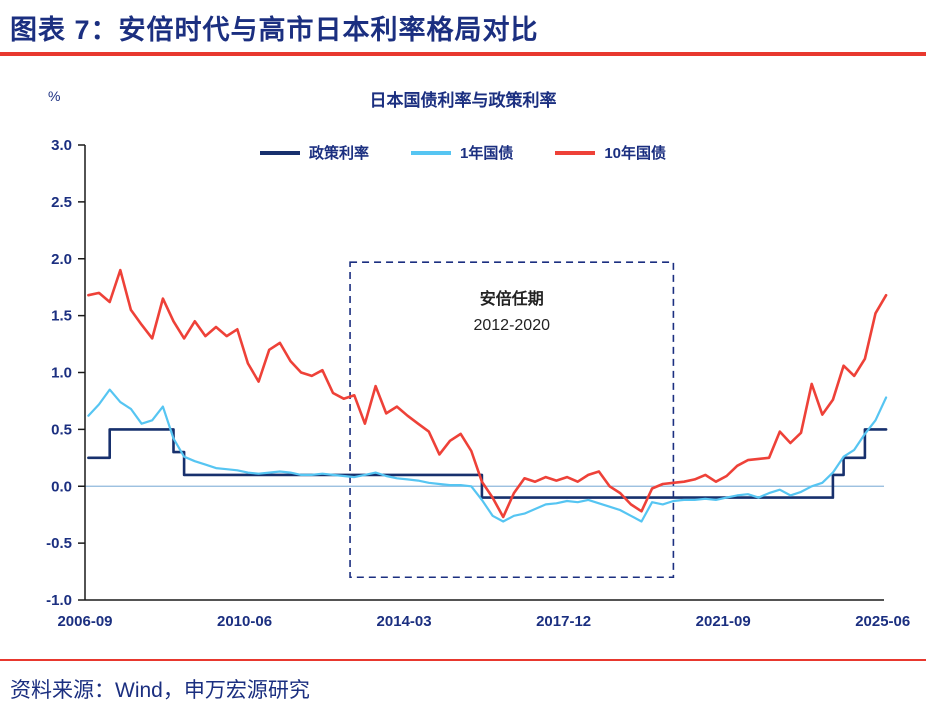  I want to click on y-tick-label: 3.0, so click(61, 145).